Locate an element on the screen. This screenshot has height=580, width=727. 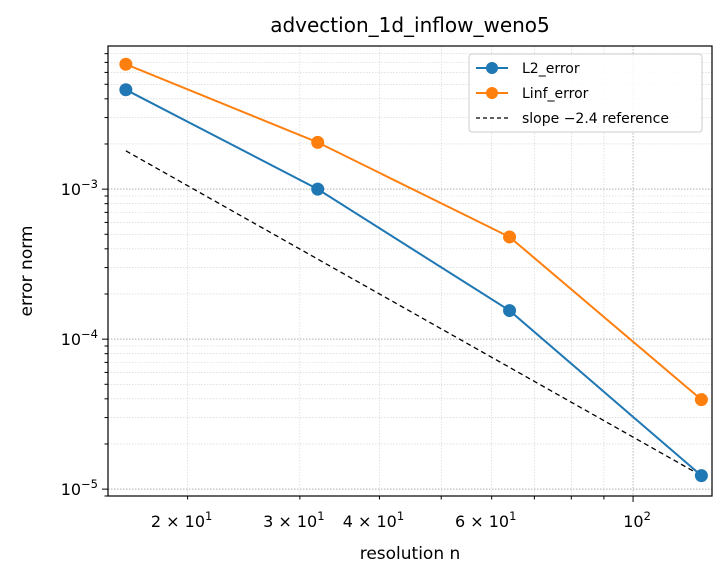
x-tick-label: 6 × 10¹ is located at coordinates (485, 520).